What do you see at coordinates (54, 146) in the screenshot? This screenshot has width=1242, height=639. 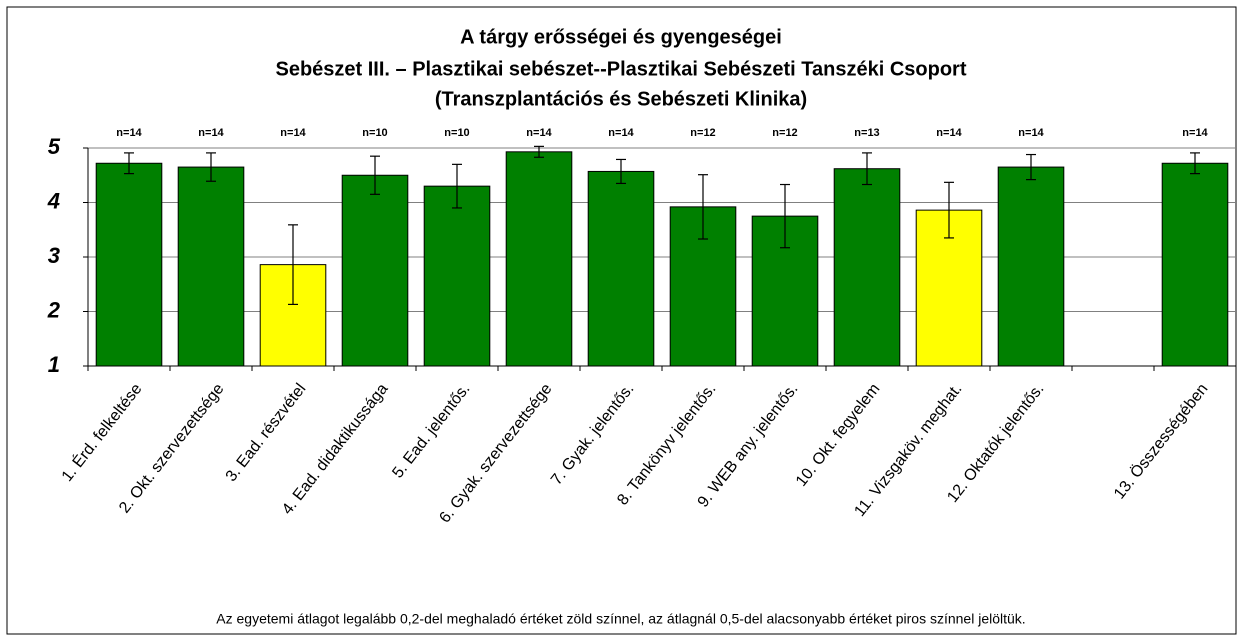 I see `y-tick-label: 5` at bounding box center [54, 146].